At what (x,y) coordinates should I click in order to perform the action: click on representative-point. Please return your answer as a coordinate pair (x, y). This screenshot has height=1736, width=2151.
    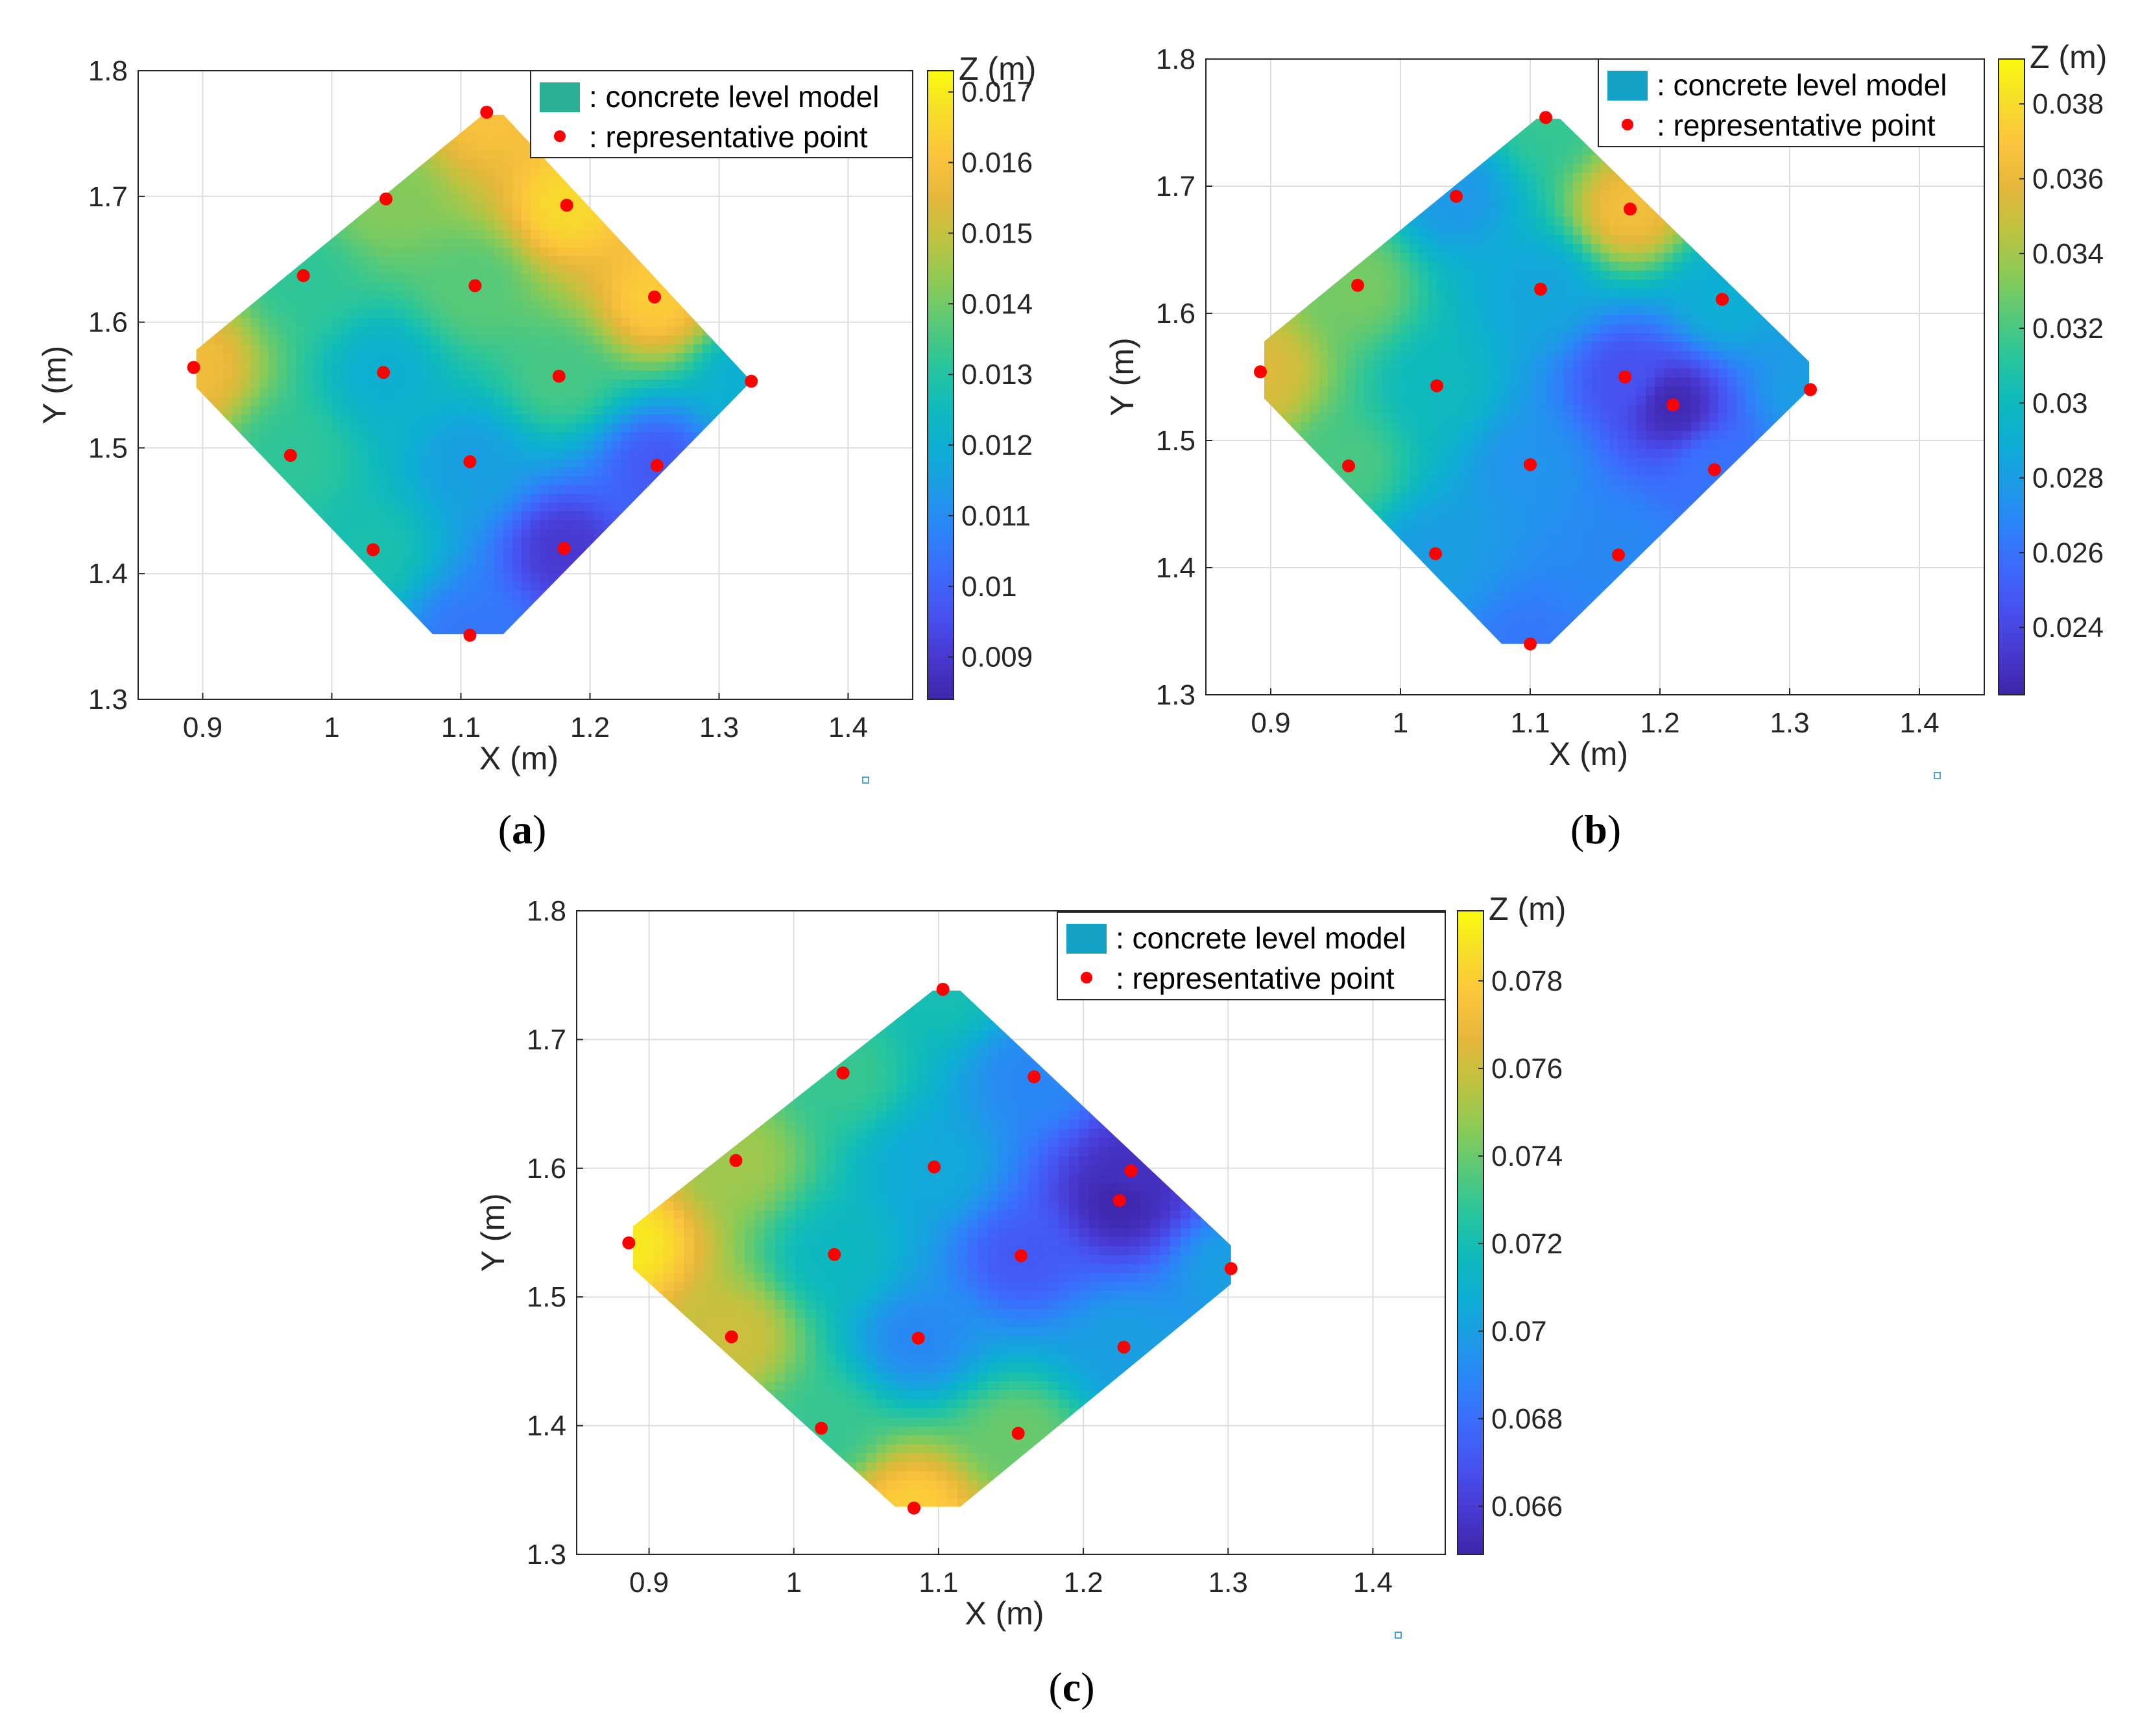
    Looking at the image, I should click on (751, 381).